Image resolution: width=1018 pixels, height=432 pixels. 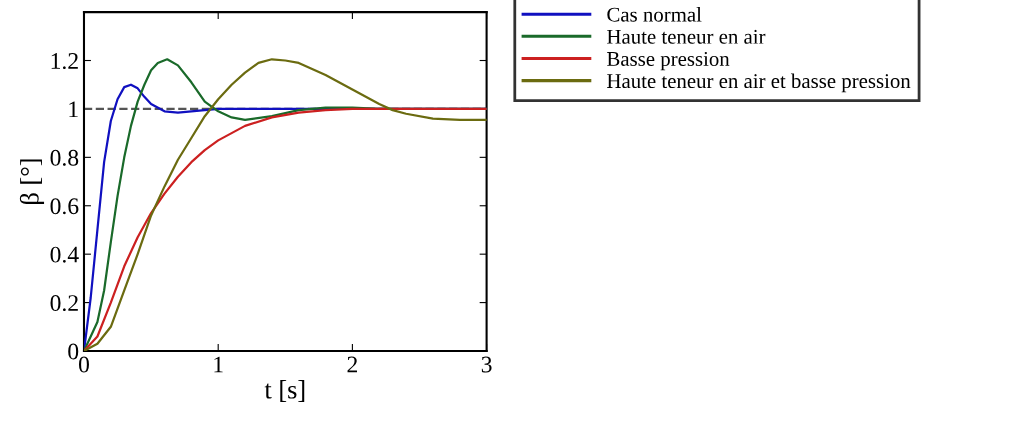 What do you see at coordinates (654, 14) in the screenshot?
I see `legend-label: Cas normal` at bounding box center [654, 14].